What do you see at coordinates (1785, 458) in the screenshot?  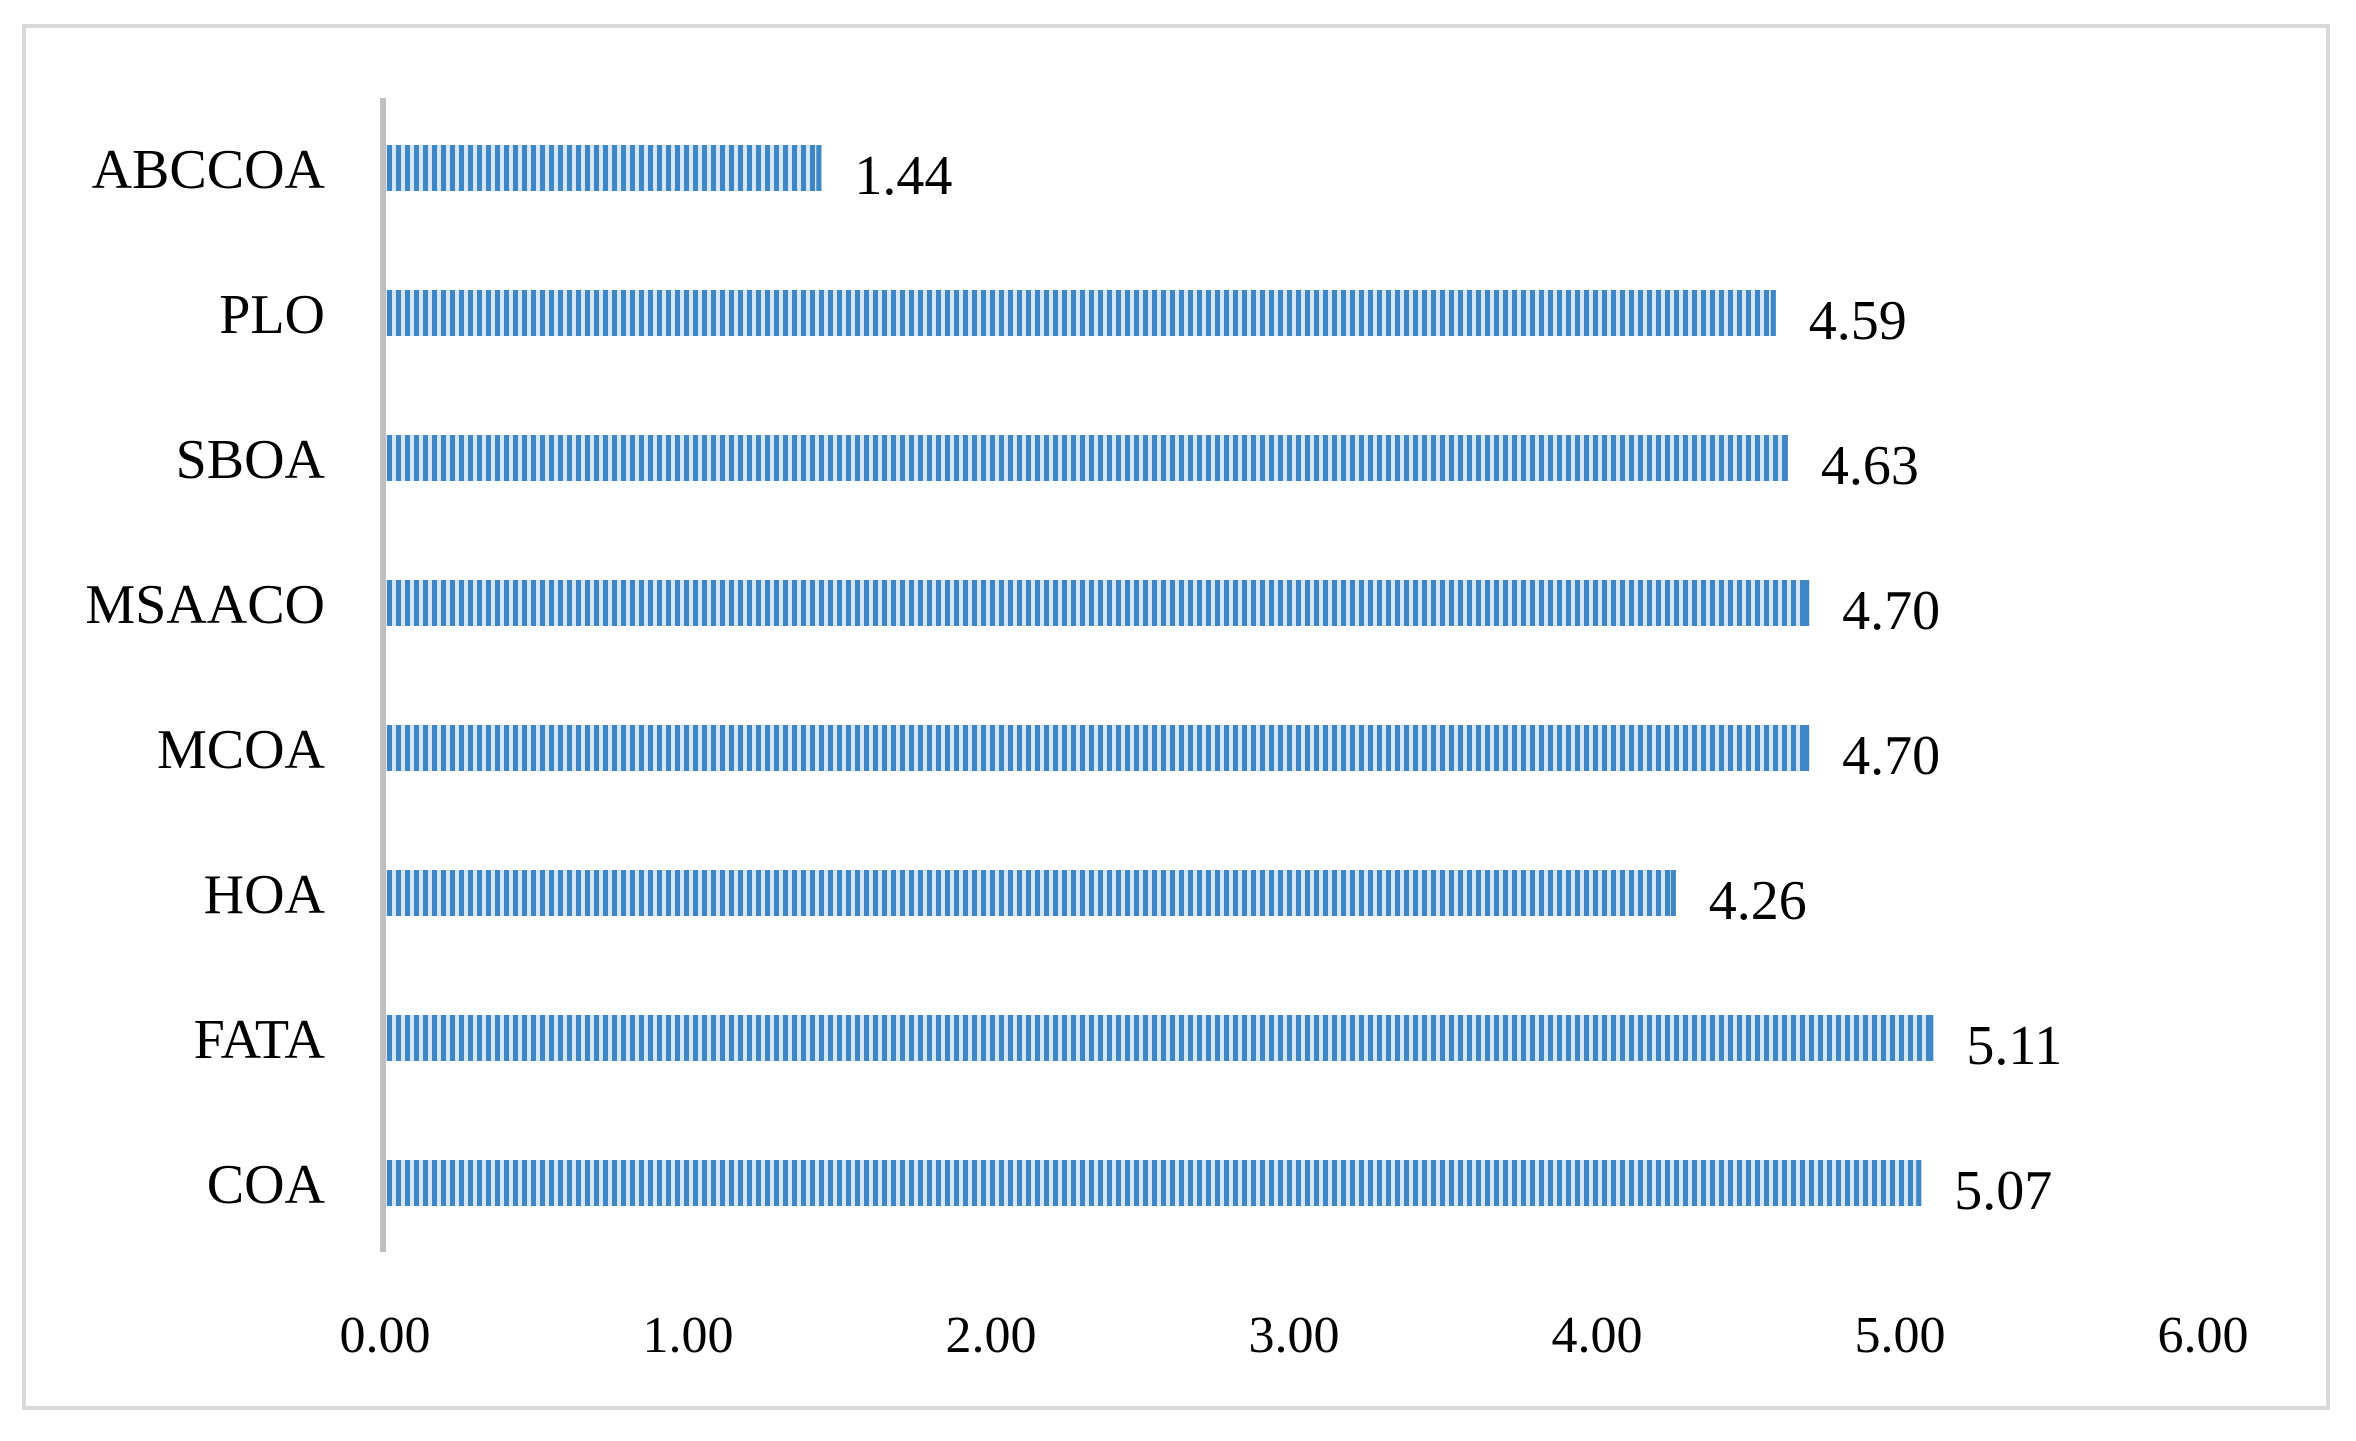 I see `bar-end-sboa` at bounding box center [1785, 458].